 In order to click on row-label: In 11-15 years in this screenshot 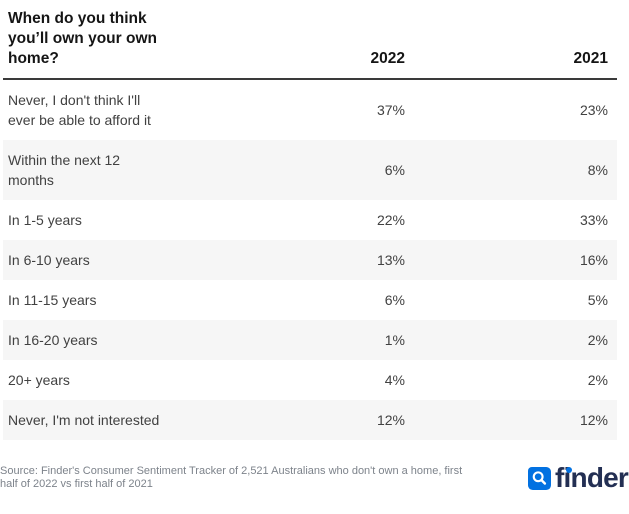, I will do `click(52, 300)`.